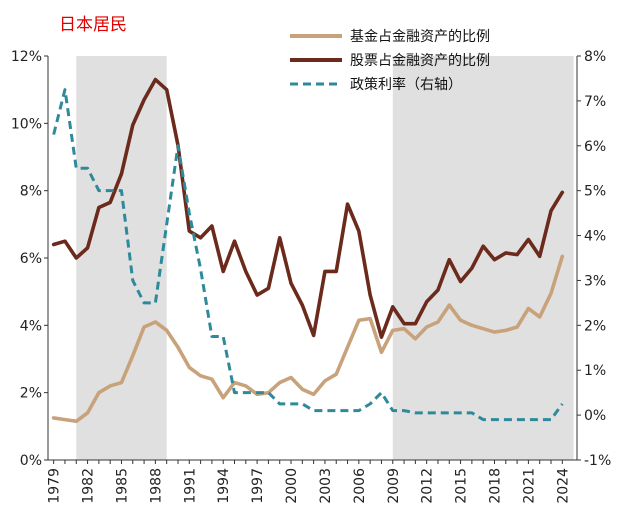 The image size is (624, 513). Describe the element at coordinates (595, 237) in the screenshot. I see `right-tick-label: 4%` at that location.